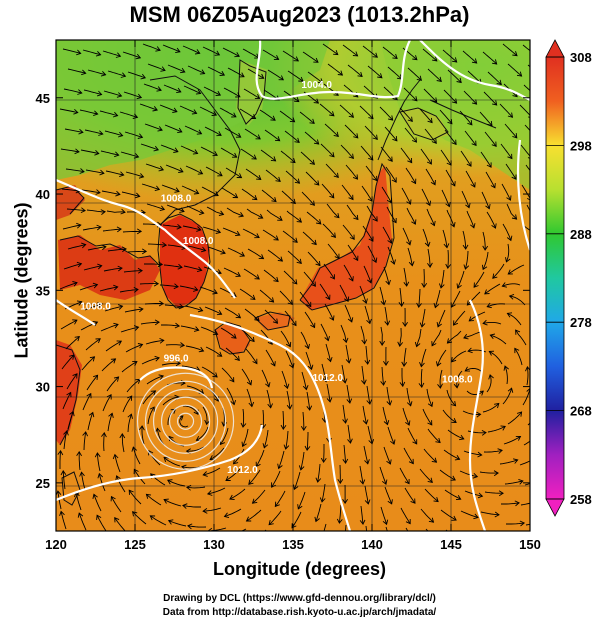 The height and width of the screenshot is (625, 599). Describe the element at coordinates (581, 234) in the screenshot. I see `colorbar-label: 288` at that location.